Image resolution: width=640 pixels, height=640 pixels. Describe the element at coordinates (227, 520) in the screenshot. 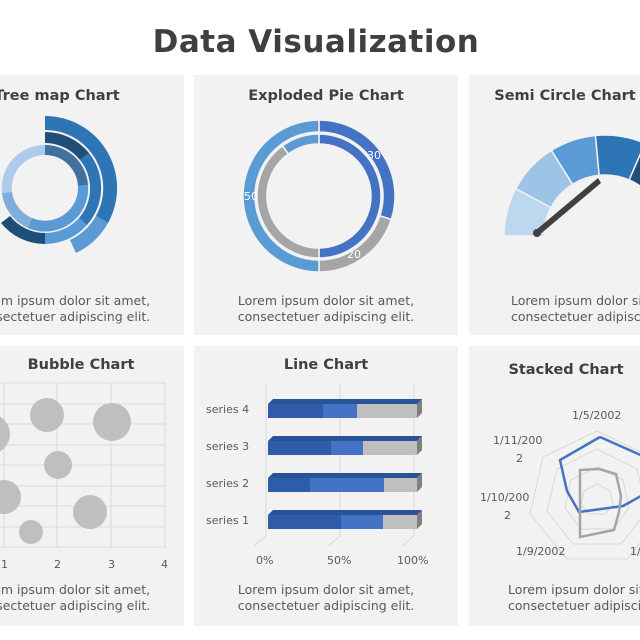

I see `category-label-series-1: series 1` at that location.